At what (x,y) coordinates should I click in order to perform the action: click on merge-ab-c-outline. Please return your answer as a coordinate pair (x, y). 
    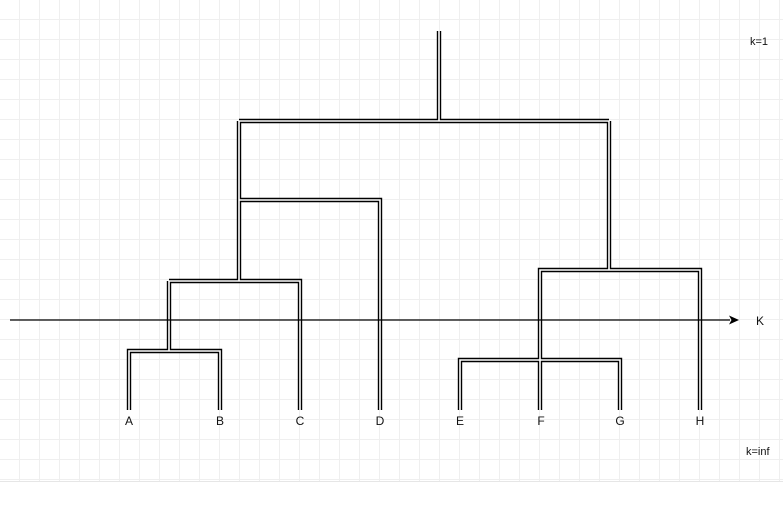
    Looking at the image, I should click on (236, 344).